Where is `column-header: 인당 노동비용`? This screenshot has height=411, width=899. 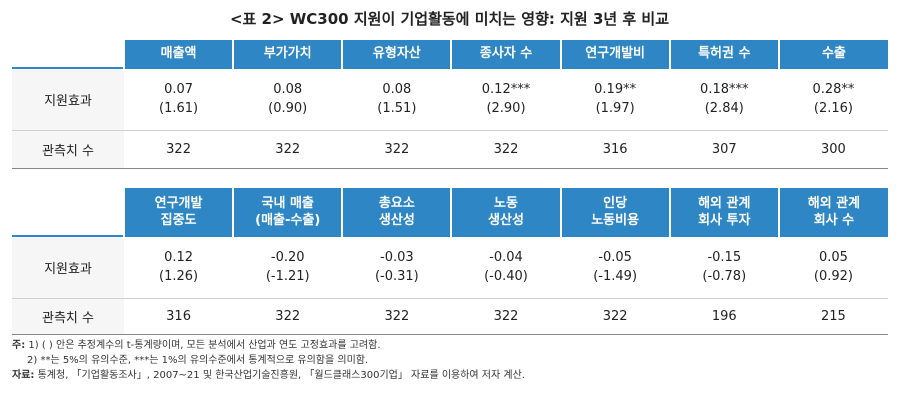 column-header: 인당 노동비용 is located at coordinates (614, 212).